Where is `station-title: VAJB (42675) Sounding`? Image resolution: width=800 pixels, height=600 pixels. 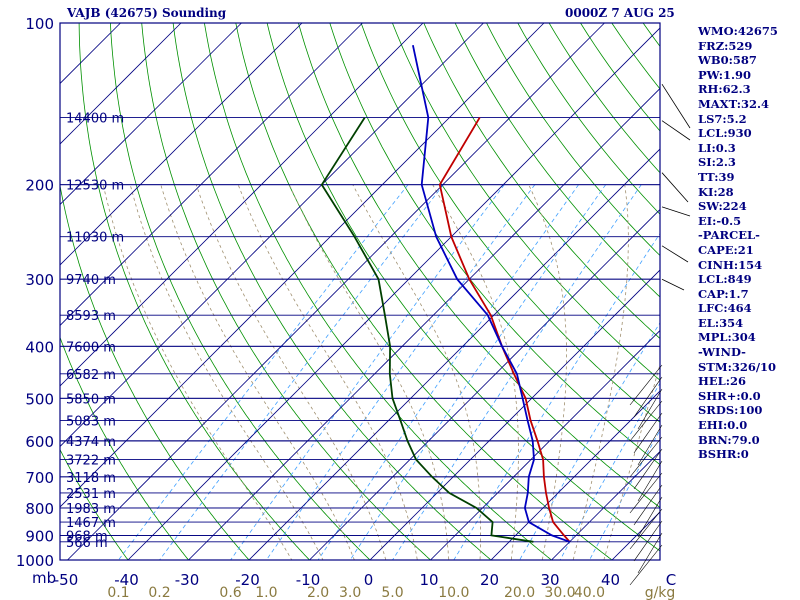 station-title: VAJB (42675) Sounding is located at coordinates (147, 13).